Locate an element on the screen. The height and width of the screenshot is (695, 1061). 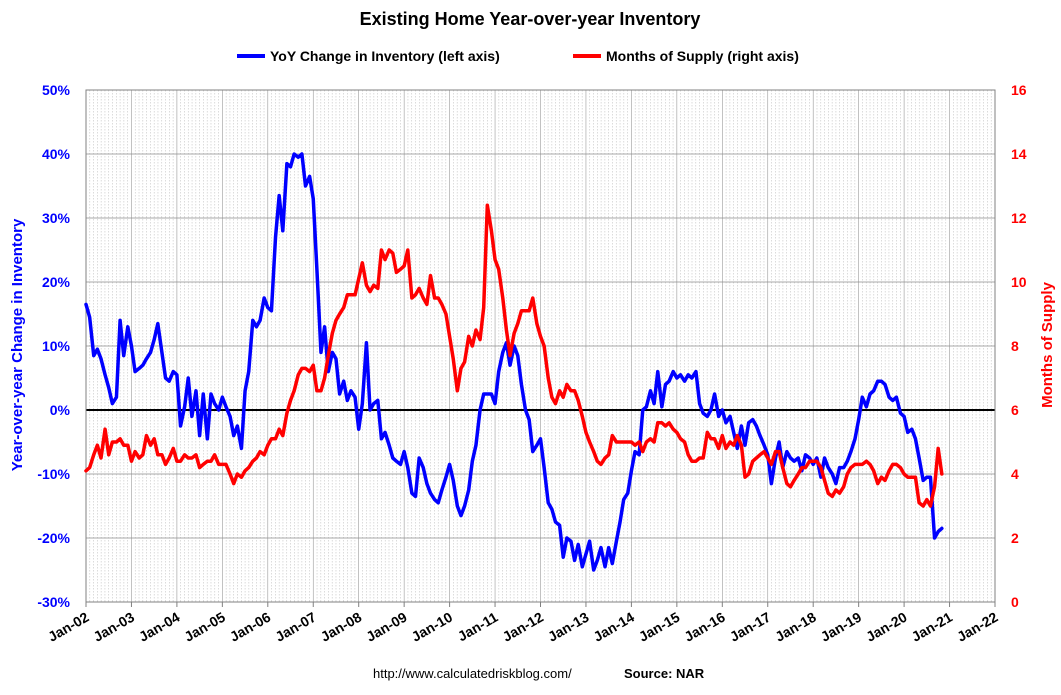
left-tick-label: 40% is located at coordinates (56, 154).